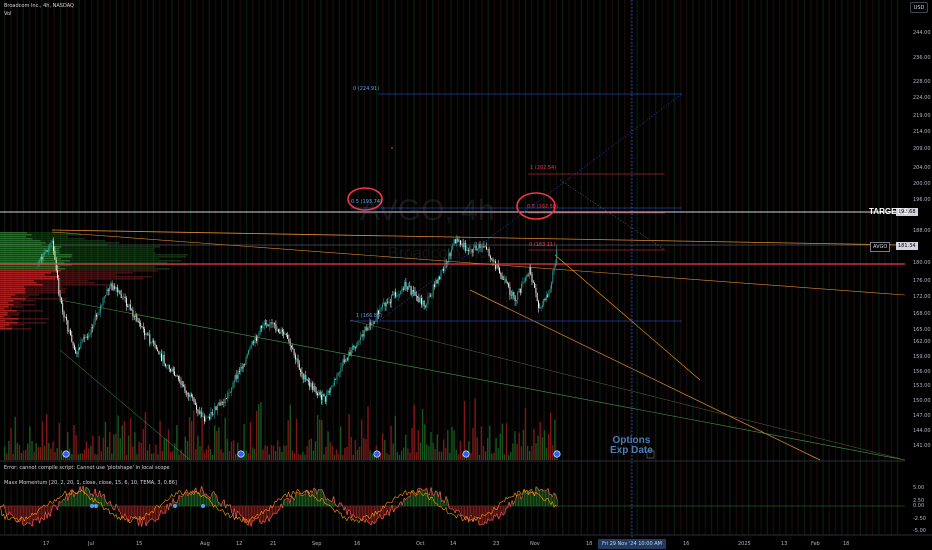  I want to click on symbol-title: Broadcom Inc., 4h, NASDAQ, so click(39, 6).